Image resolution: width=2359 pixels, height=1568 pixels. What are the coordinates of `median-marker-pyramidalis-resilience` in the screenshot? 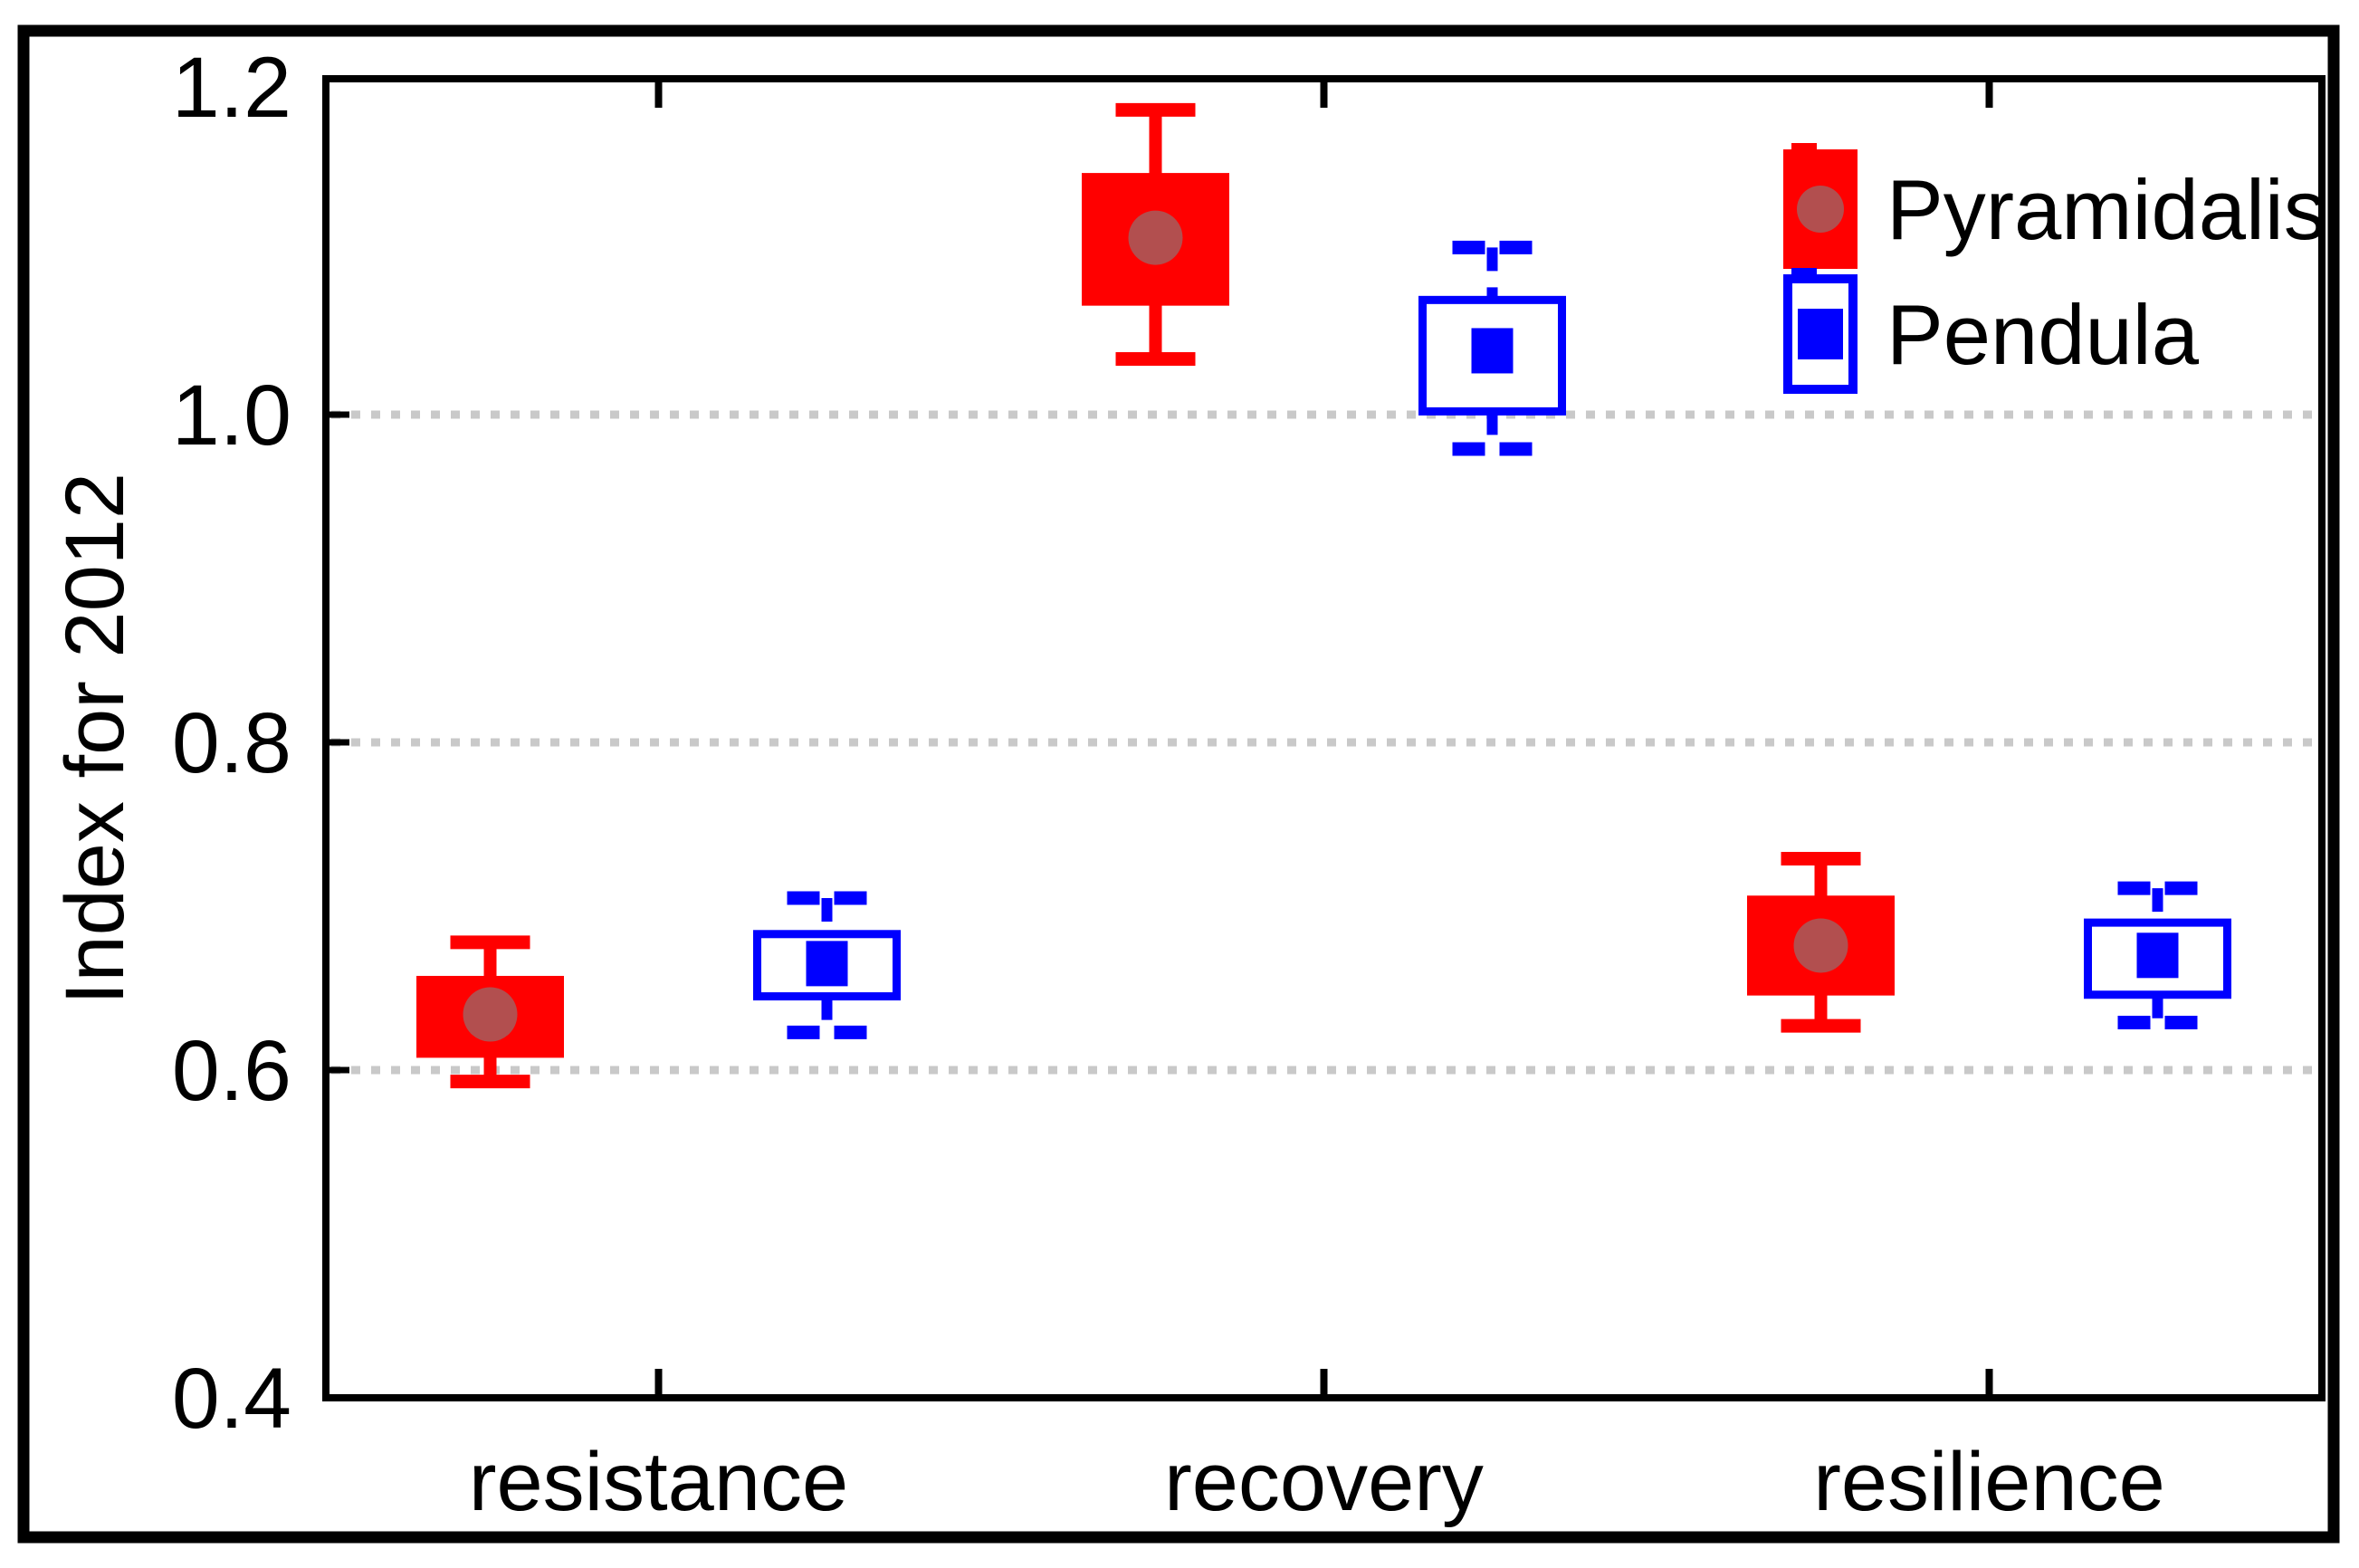 It's located at (1820, 945).